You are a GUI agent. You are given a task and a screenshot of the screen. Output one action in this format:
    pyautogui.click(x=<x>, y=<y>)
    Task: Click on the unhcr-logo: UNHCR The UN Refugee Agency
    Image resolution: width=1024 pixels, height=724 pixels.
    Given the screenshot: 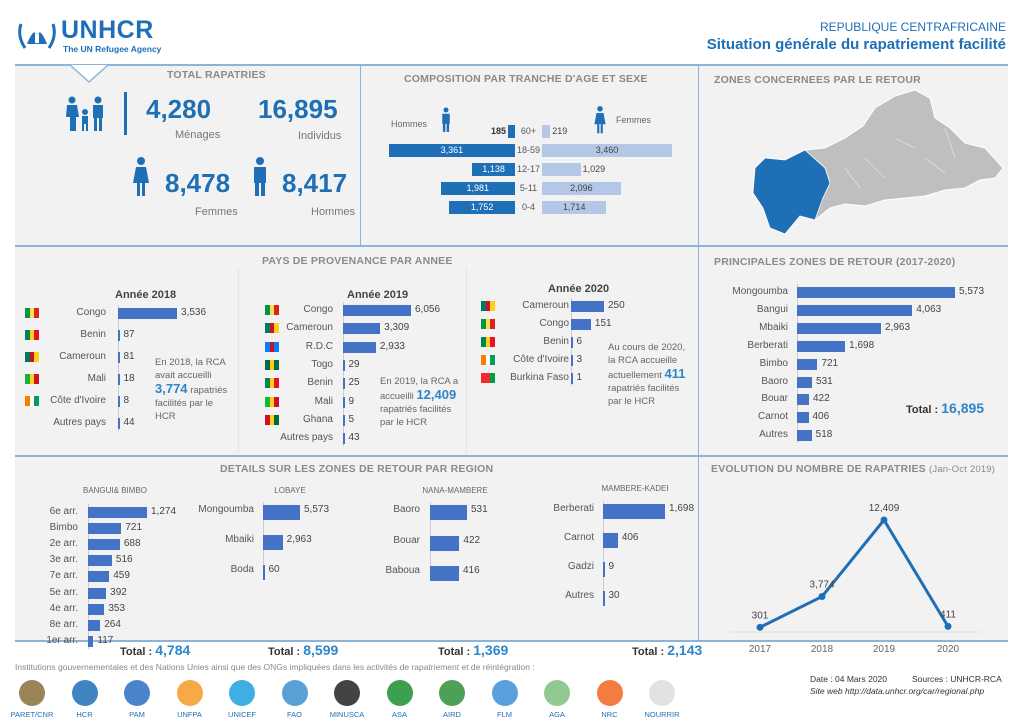 What is the action you would take?
    pyautogui.click(x=95, y=36)
    